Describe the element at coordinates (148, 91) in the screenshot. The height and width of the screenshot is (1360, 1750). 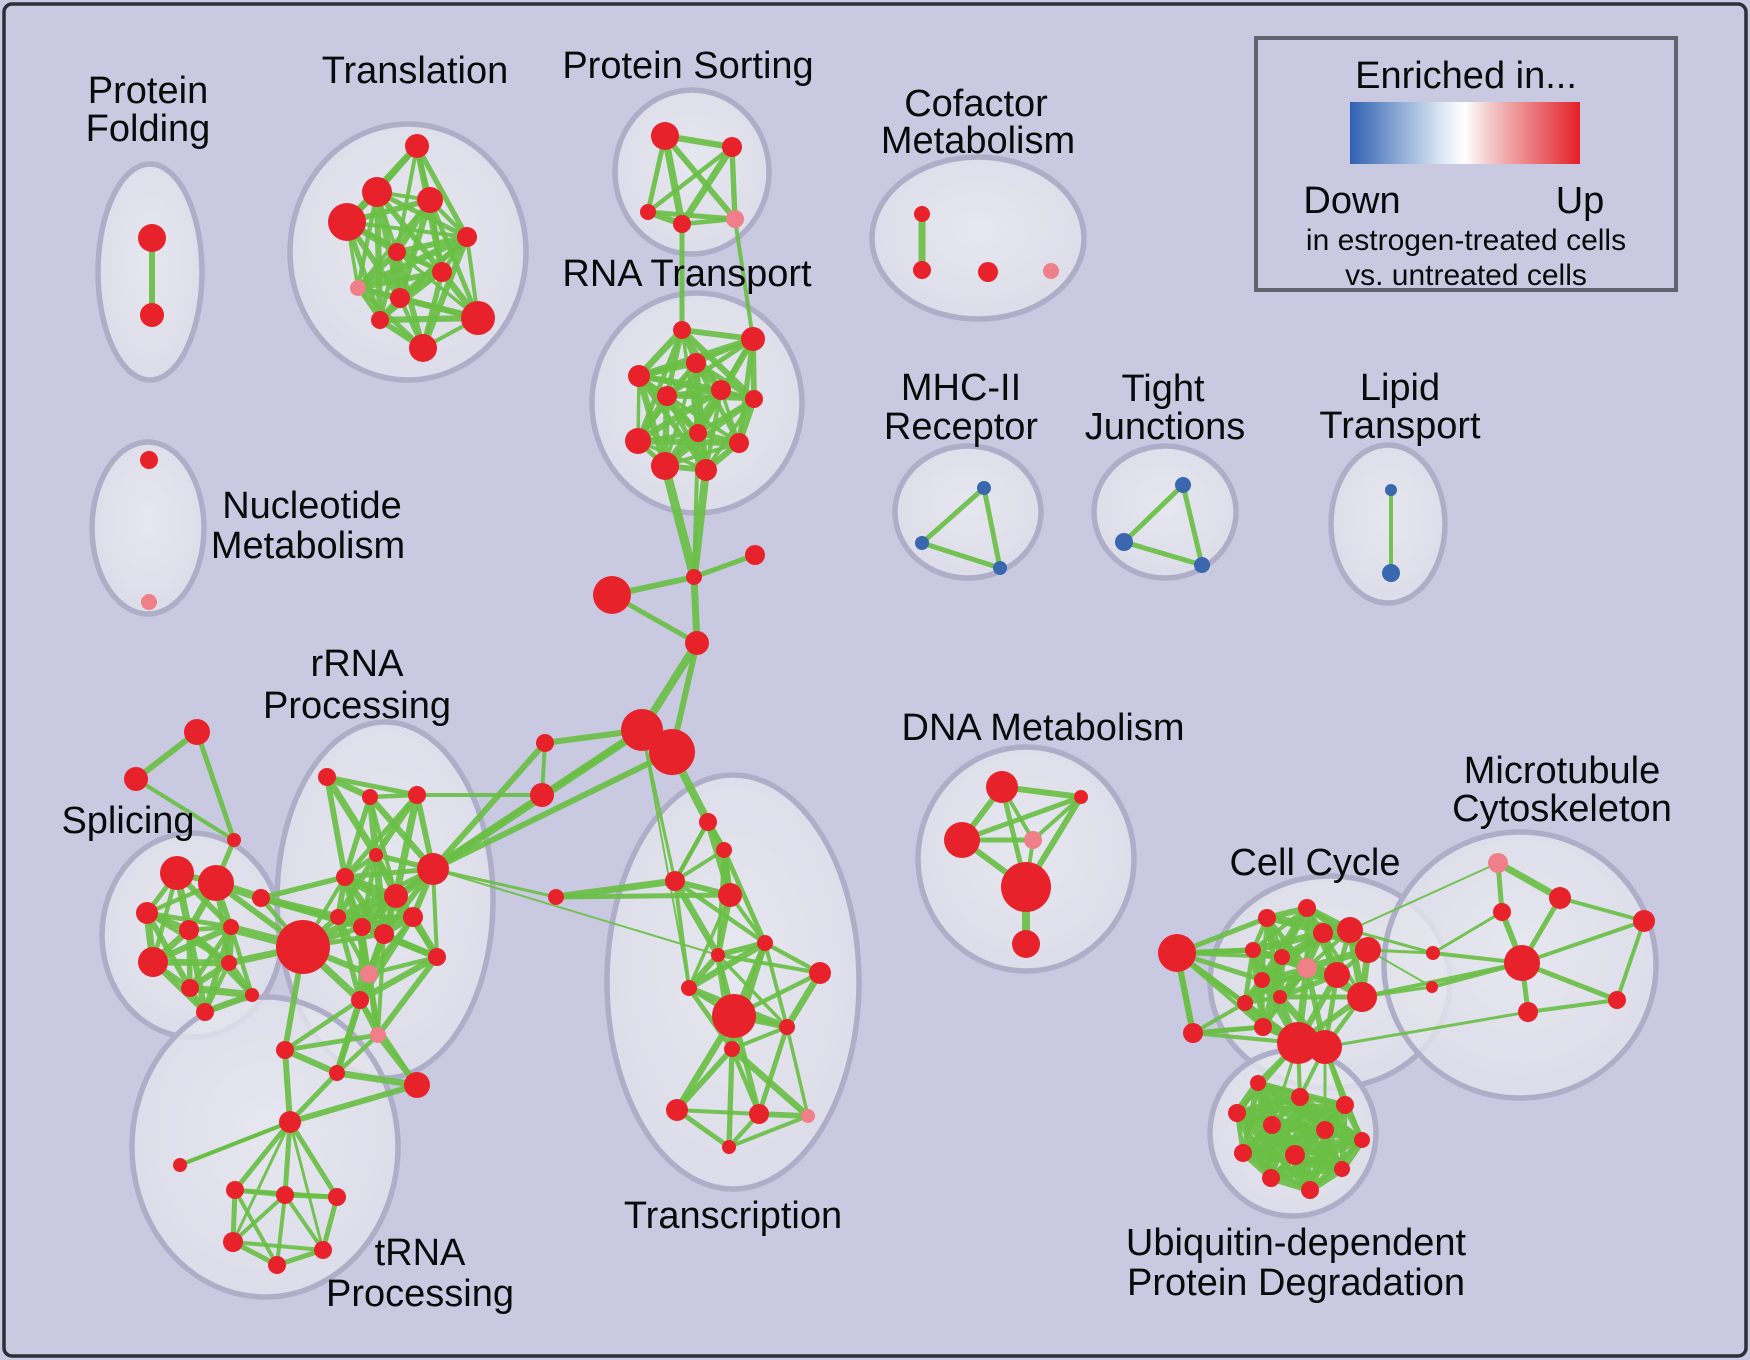
I see `cluster-label-protein-folding: Protein` at that location.